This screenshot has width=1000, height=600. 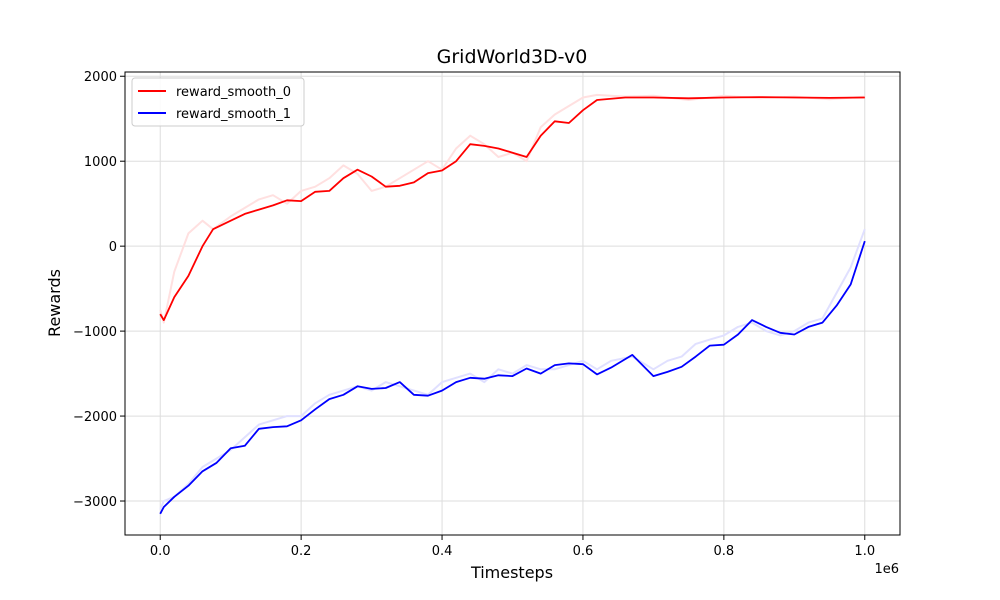 What do you see at coordinates (54, 303) in the screenshot?
I see `y-axis-label: Rewards` at bounding box center [54, 303].